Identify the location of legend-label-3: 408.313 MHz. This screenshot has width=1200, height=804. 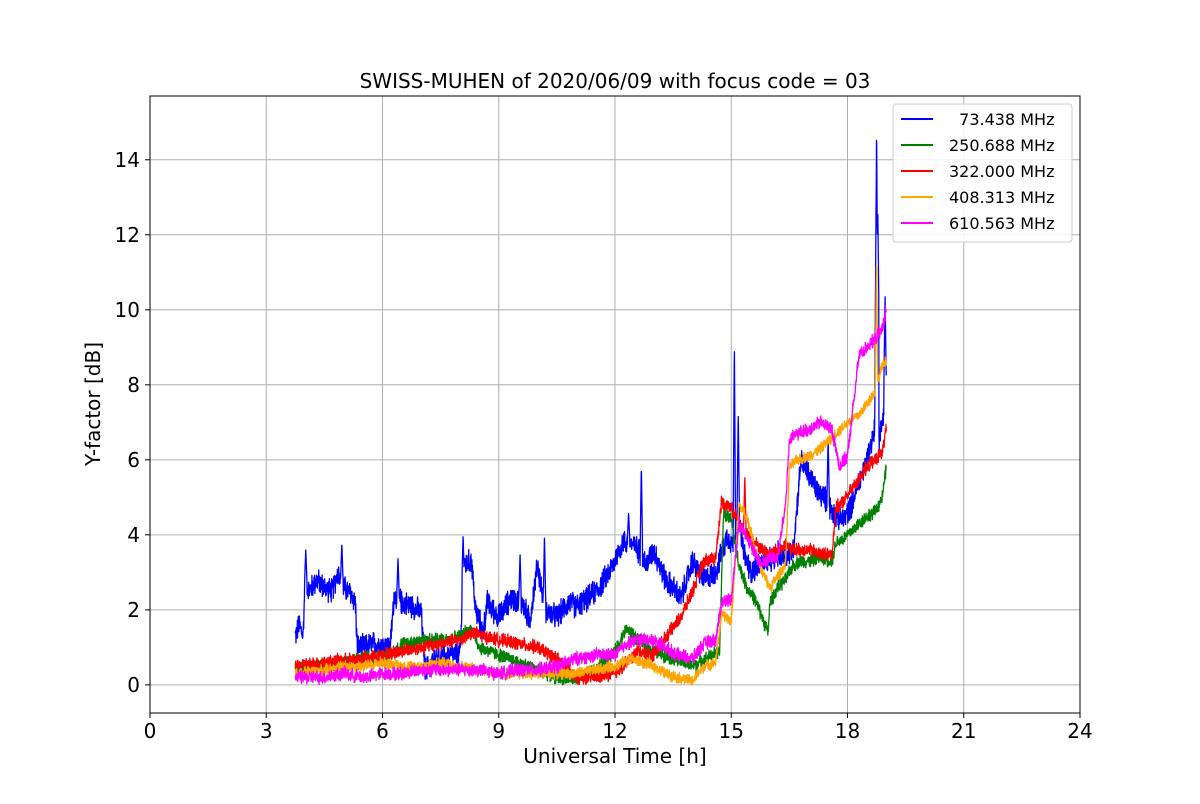
(1001, 197).